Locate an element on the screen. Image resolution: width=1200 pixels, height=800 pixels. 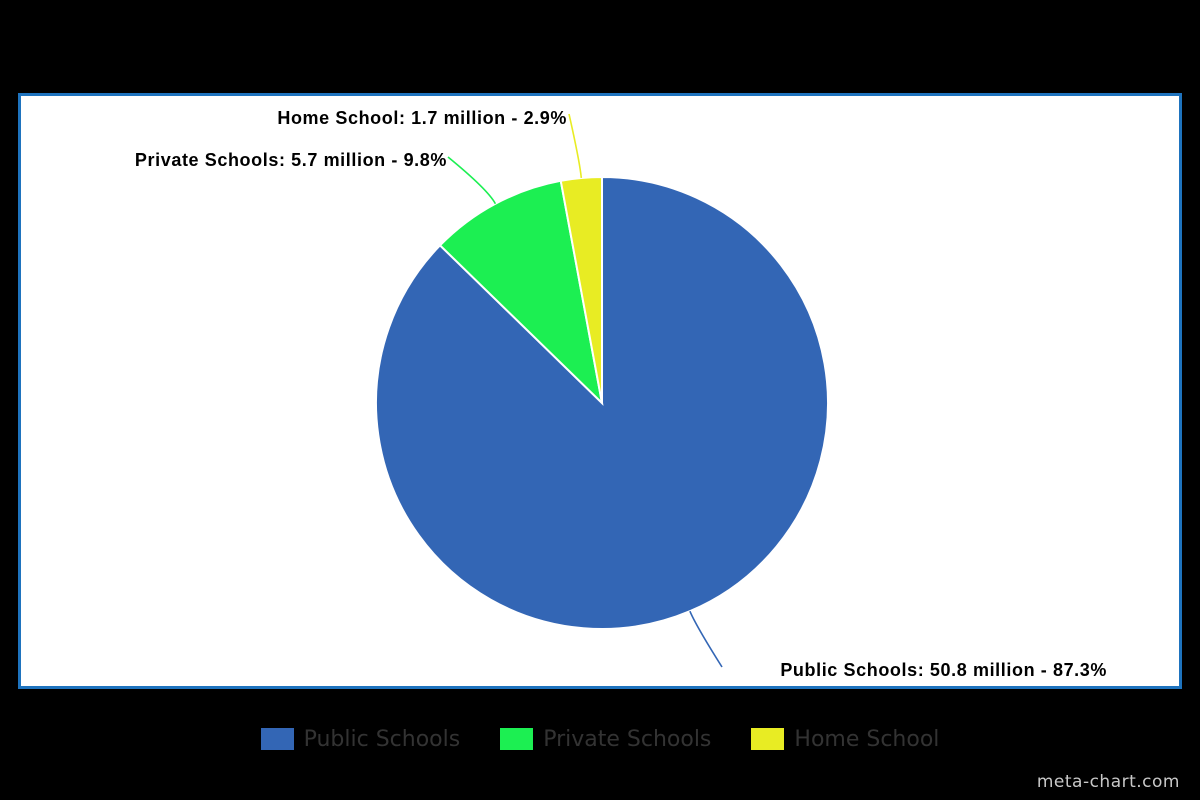
legend-swatch-public-schools is located at coordinates (277, 739).